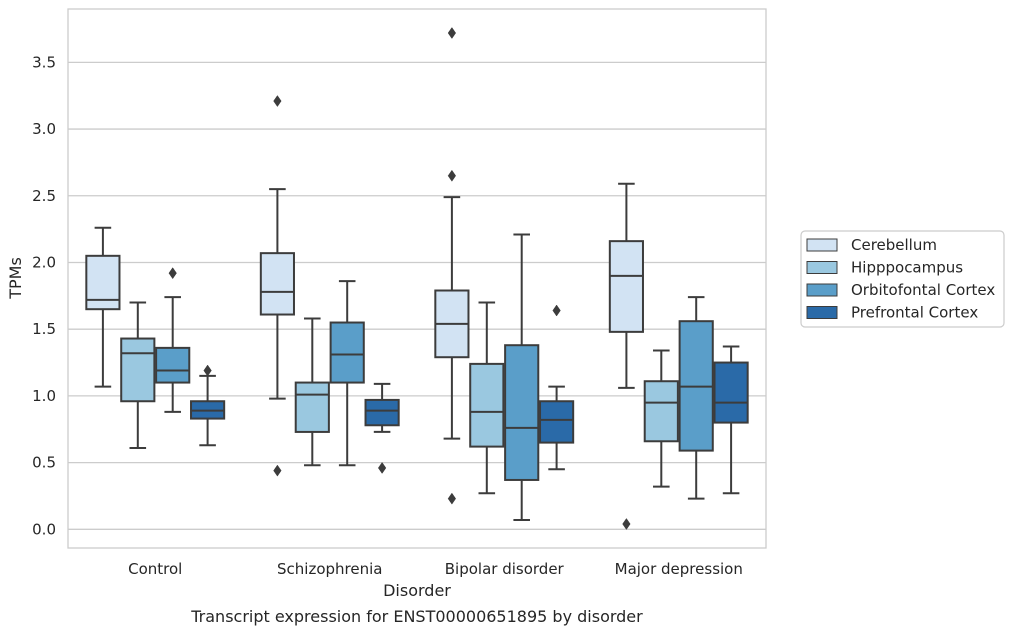 The height and width of the screenshot is (634, 1014). Describe the element at coordinates (44, 129) in the screenshot. I see `y-tick-label: 3.0` at that location.